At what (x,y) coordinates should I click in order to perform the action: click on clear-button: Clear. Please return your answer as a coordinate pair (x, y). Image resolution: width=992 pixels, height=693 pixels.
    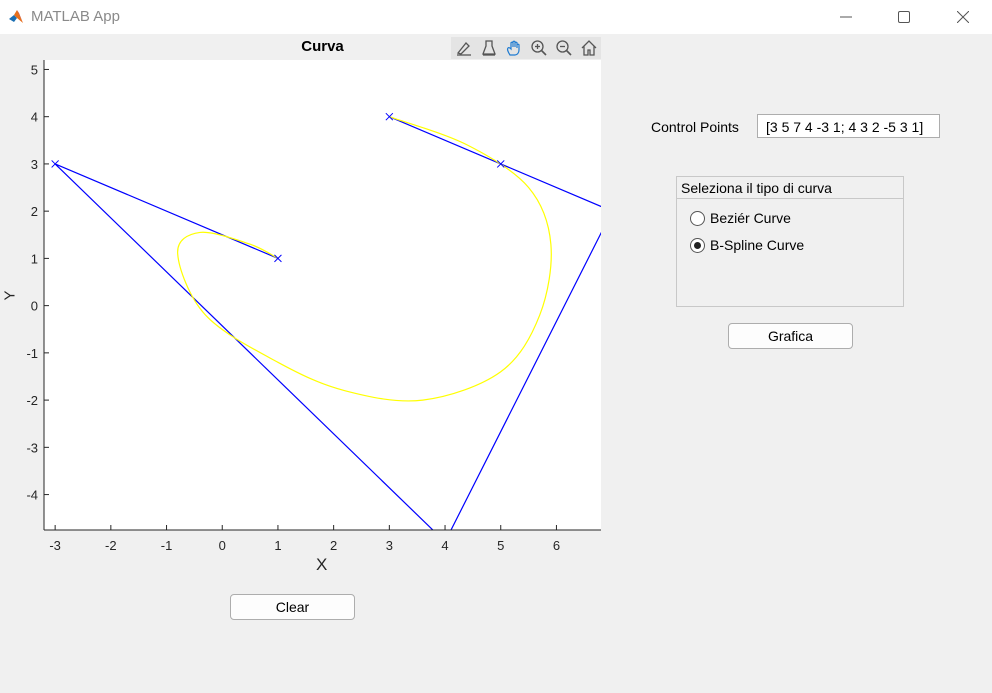
    Looking at the image, I should click on (292, 607).